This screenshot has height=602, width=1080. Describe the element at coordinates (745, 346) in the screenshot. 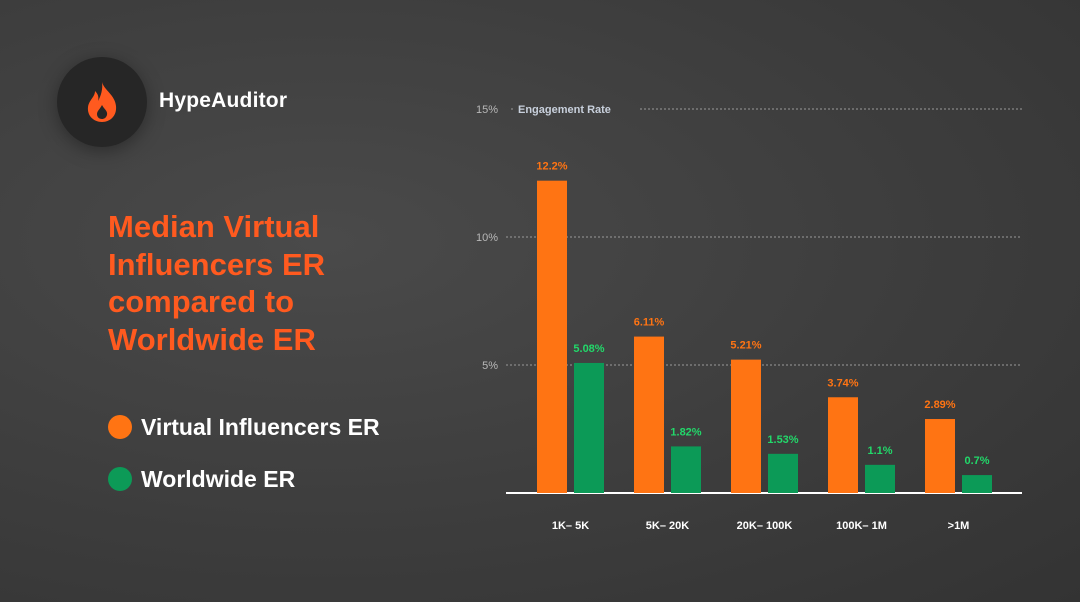

I see `data-label-virtual: 5.21%` at that location.